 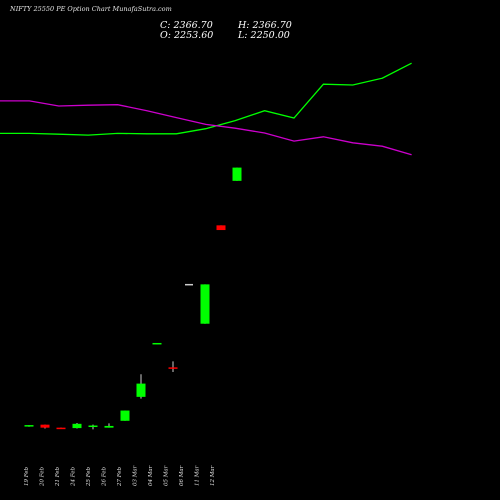 What do you see at coordinates (198, 475) in the screenshot?
I see `x-tick-label: 11 Mar` at bounding box center [198, 475].